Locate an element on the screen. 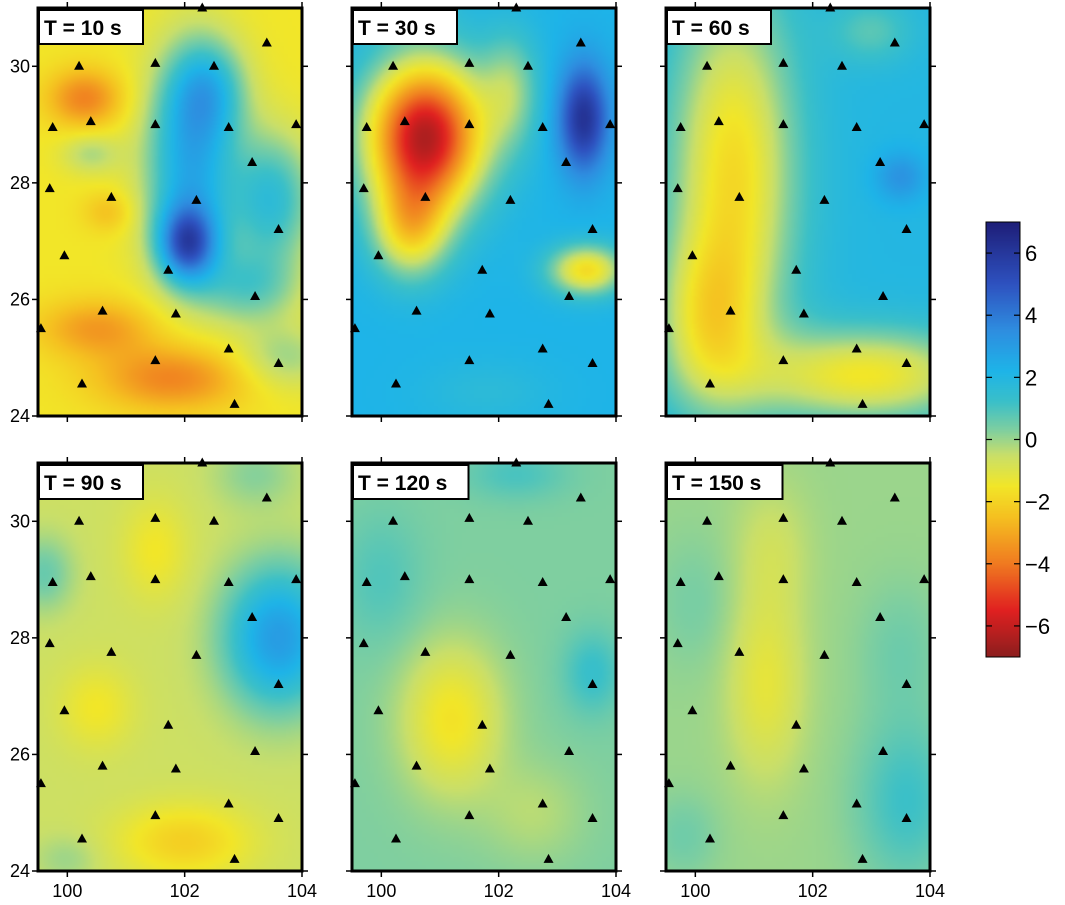 The width and height of the screenshot is (1065, 905). map-panel: 100 102 104 T = 150 s is located at coordinates (802, 679).